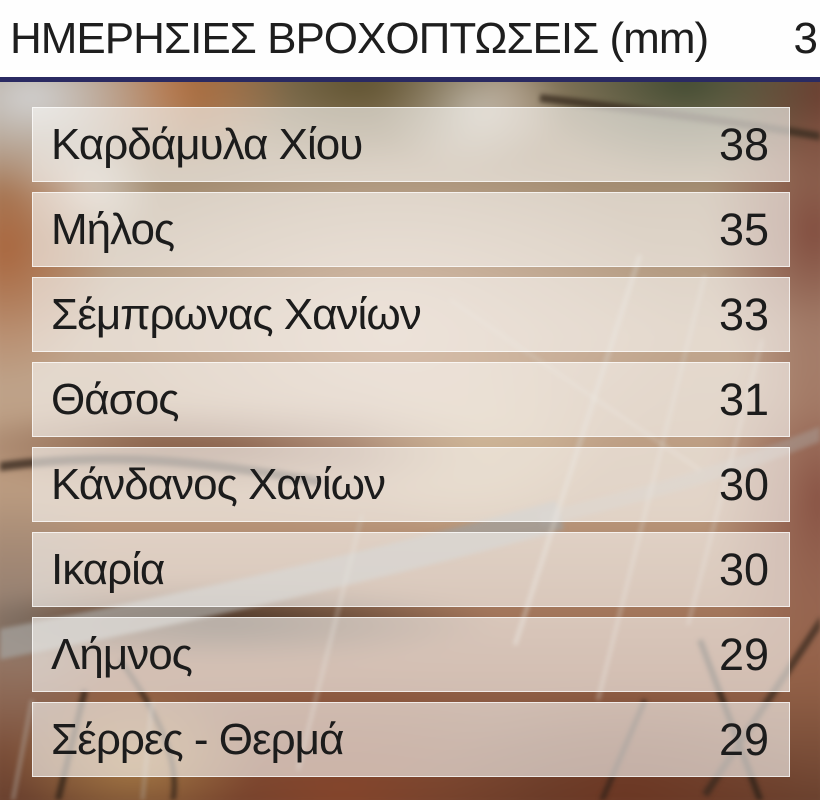  What do you see at coordinates (197, 739) in the screenshot?
I see `station-name: Σέρρες - Θερμά` at bounding box center [197, 739].